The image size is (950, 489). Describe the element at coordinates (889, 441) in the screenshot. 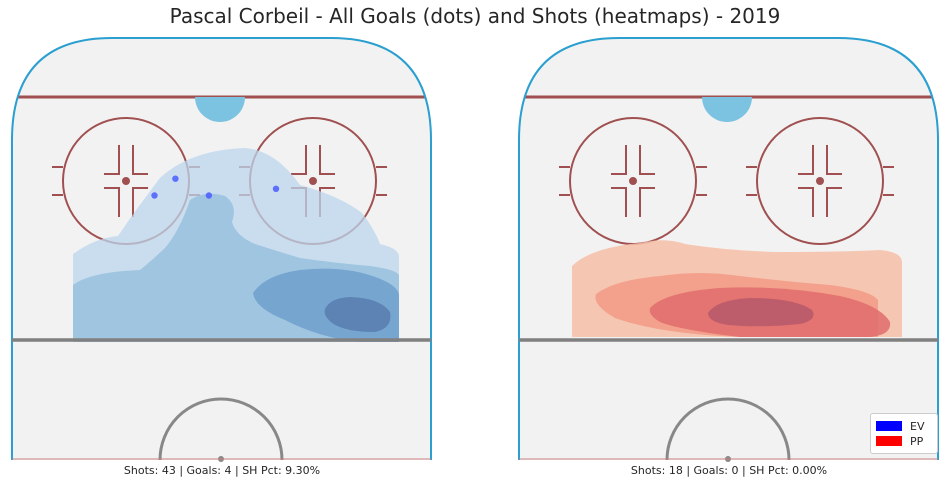

I see `legend-swatch-pp` at that location.